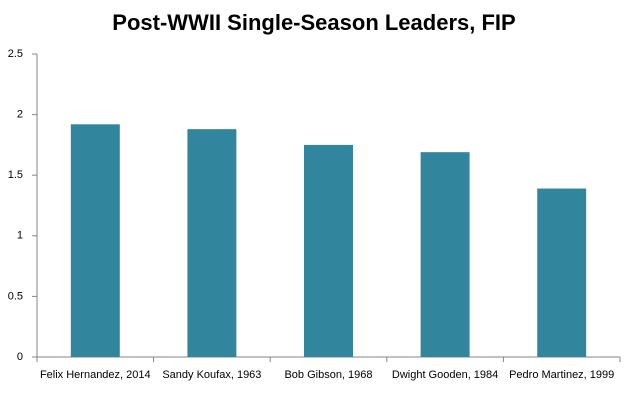  Describe the element at coordinates (562, 375) in the screenshot. I see `x-tick-label: Pedro Martinez, 1999` at that location.